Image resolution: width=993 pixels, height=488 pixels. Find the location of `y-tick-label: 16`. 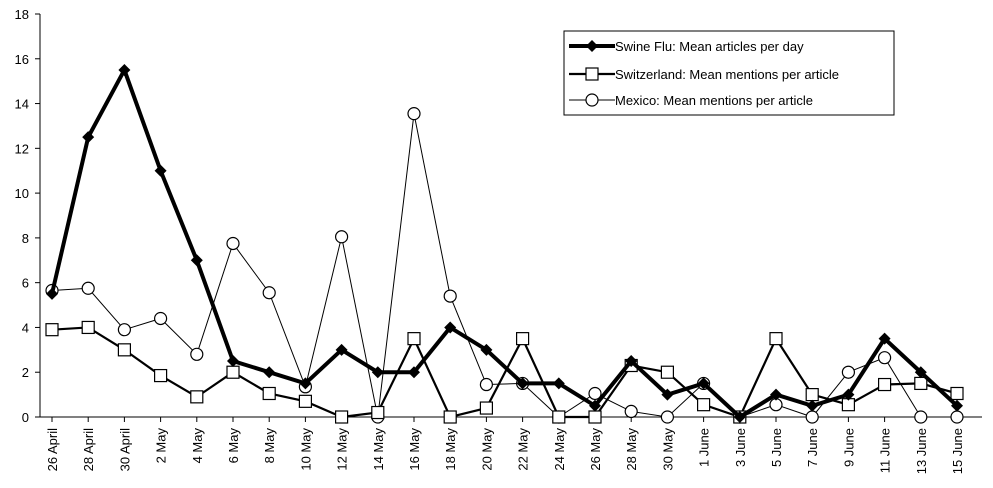

y-tick-label: 16 is located at coordinates (22, 59).